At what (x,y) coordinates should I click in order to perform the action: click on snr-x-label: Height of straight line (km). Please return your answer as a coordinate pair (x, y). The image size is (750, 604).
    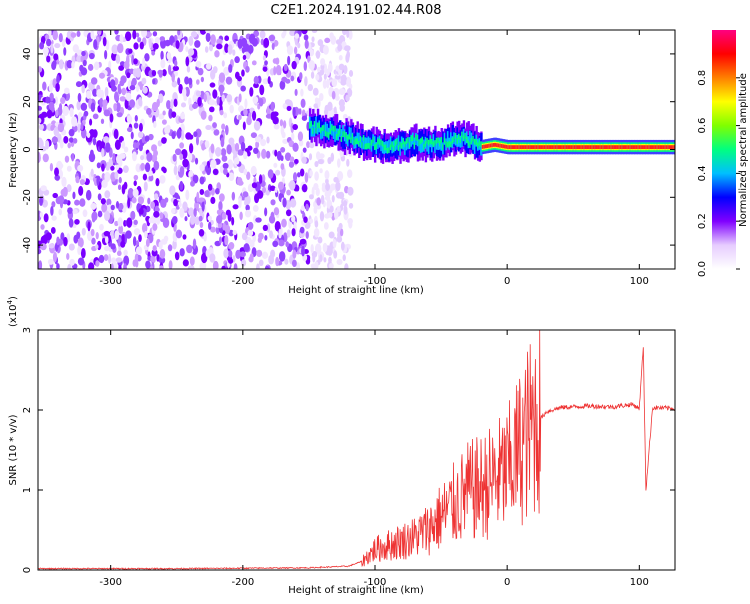
    Looking at the image, I should click on (356, 590).